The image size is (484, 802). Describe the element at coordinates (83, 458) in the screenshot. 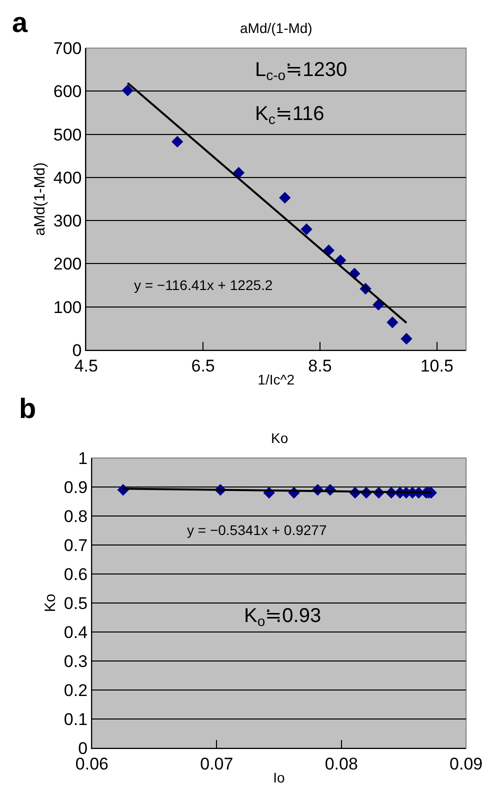

I see `y-tick-label: 1` at that location.